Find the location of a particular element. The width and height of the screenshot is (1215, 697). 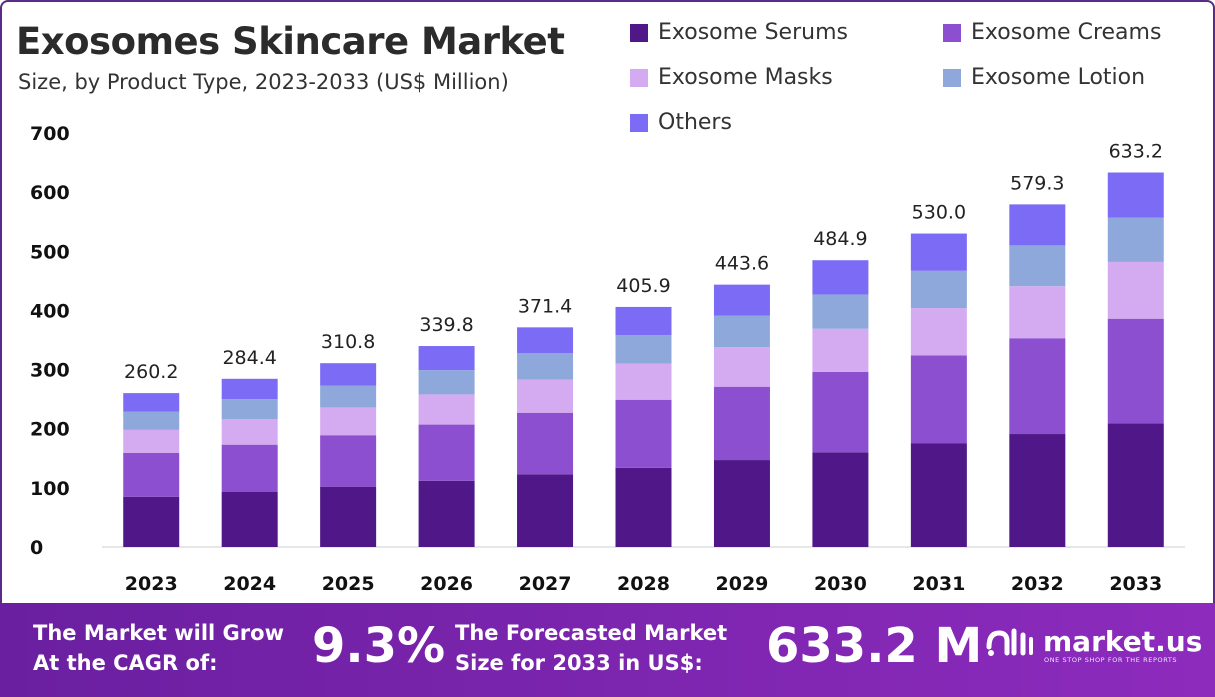

brand-name: market.us is located at coordinates (1123, 641).